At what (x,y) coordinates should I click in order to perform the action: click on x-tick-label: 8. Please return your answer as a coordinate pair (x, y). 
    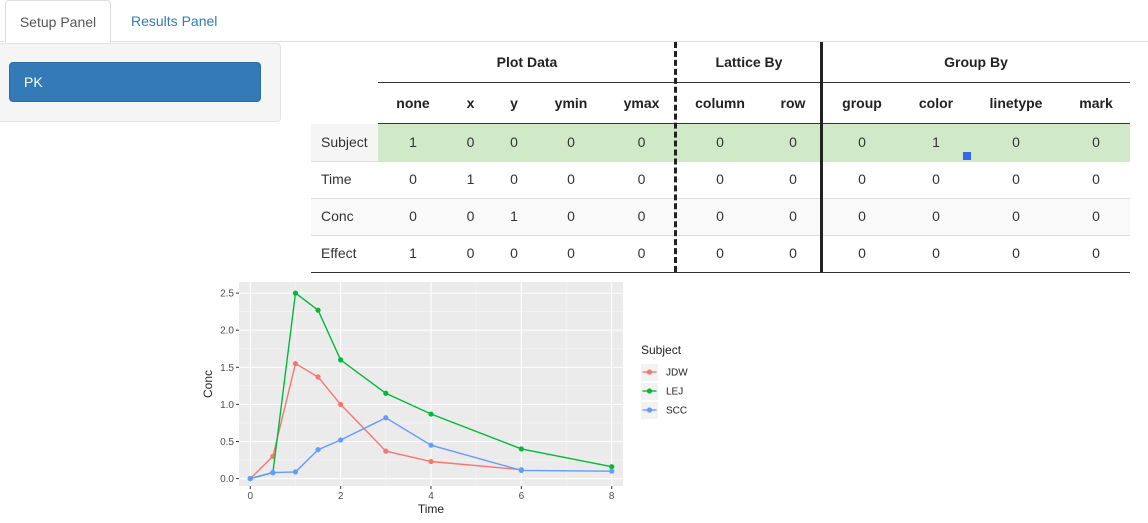
    Looking at the image, I should click on (612, 496).